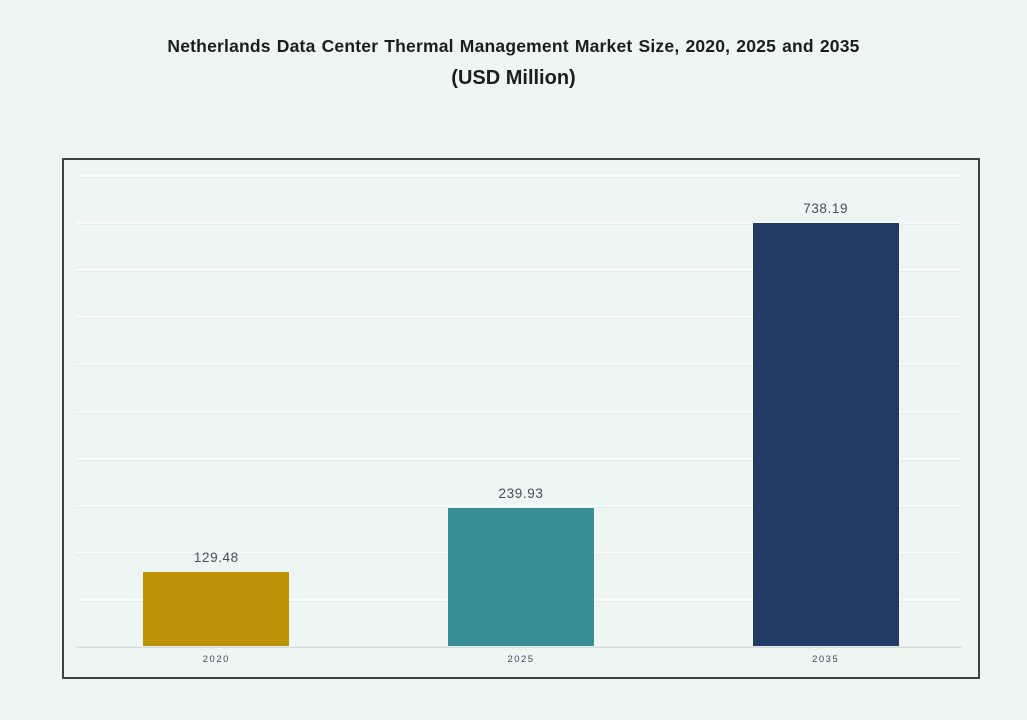 Image resolution: width=1027 pixels, height=720 pixels. What do you see at coordinates (825, 434) in the screenshot?
I see `bar-2035` at bounding box center [825, 434].